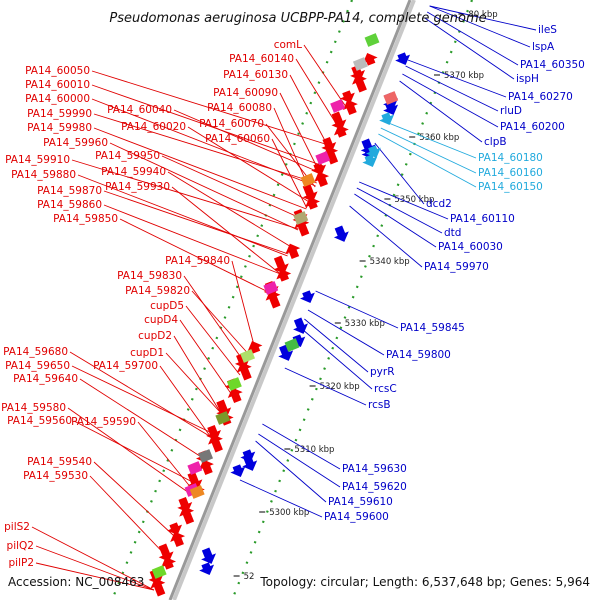 This screenshot has height=600, width=600. What do you see at coordinates (45, 379) in the screenshot?
I see `left-gene-label: PA14_59640` at bounding box center [45, 379].